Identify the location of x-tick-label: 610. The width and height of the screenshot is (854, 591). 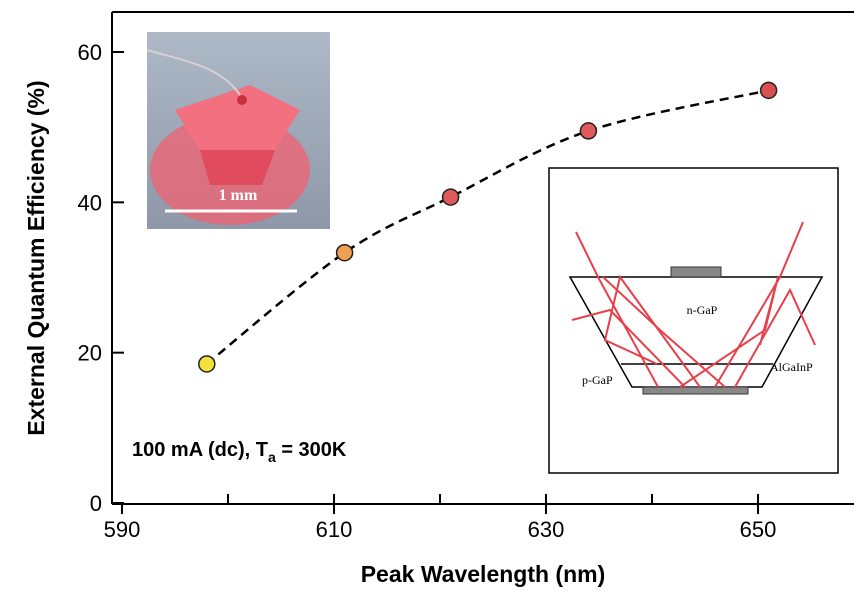
(334, 529).